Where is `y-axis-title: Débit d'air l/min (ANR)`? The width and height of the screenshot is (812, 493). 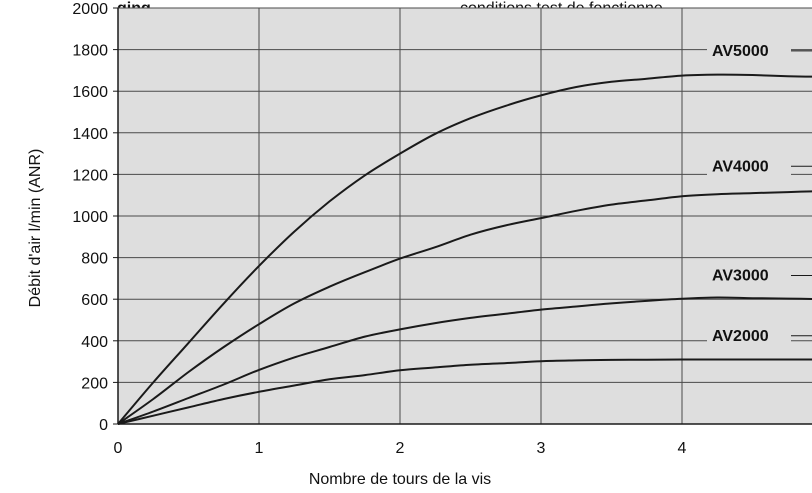
y-axis-title: Débit d'air l/min (ANR) is located at coordinates (35, 228).